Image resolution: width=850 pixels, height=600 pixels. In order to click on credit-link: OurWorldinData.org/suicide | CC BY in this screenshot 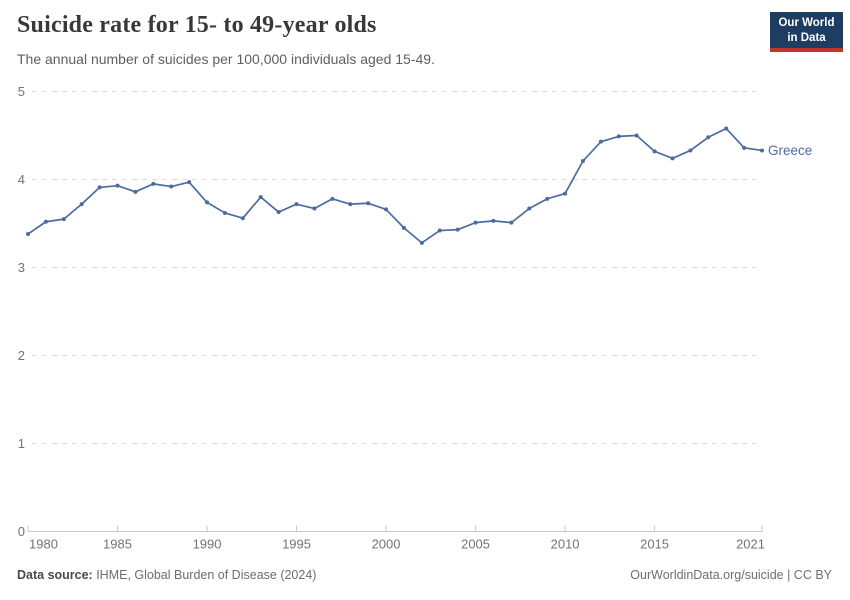, I will do `click(731, 575)`.